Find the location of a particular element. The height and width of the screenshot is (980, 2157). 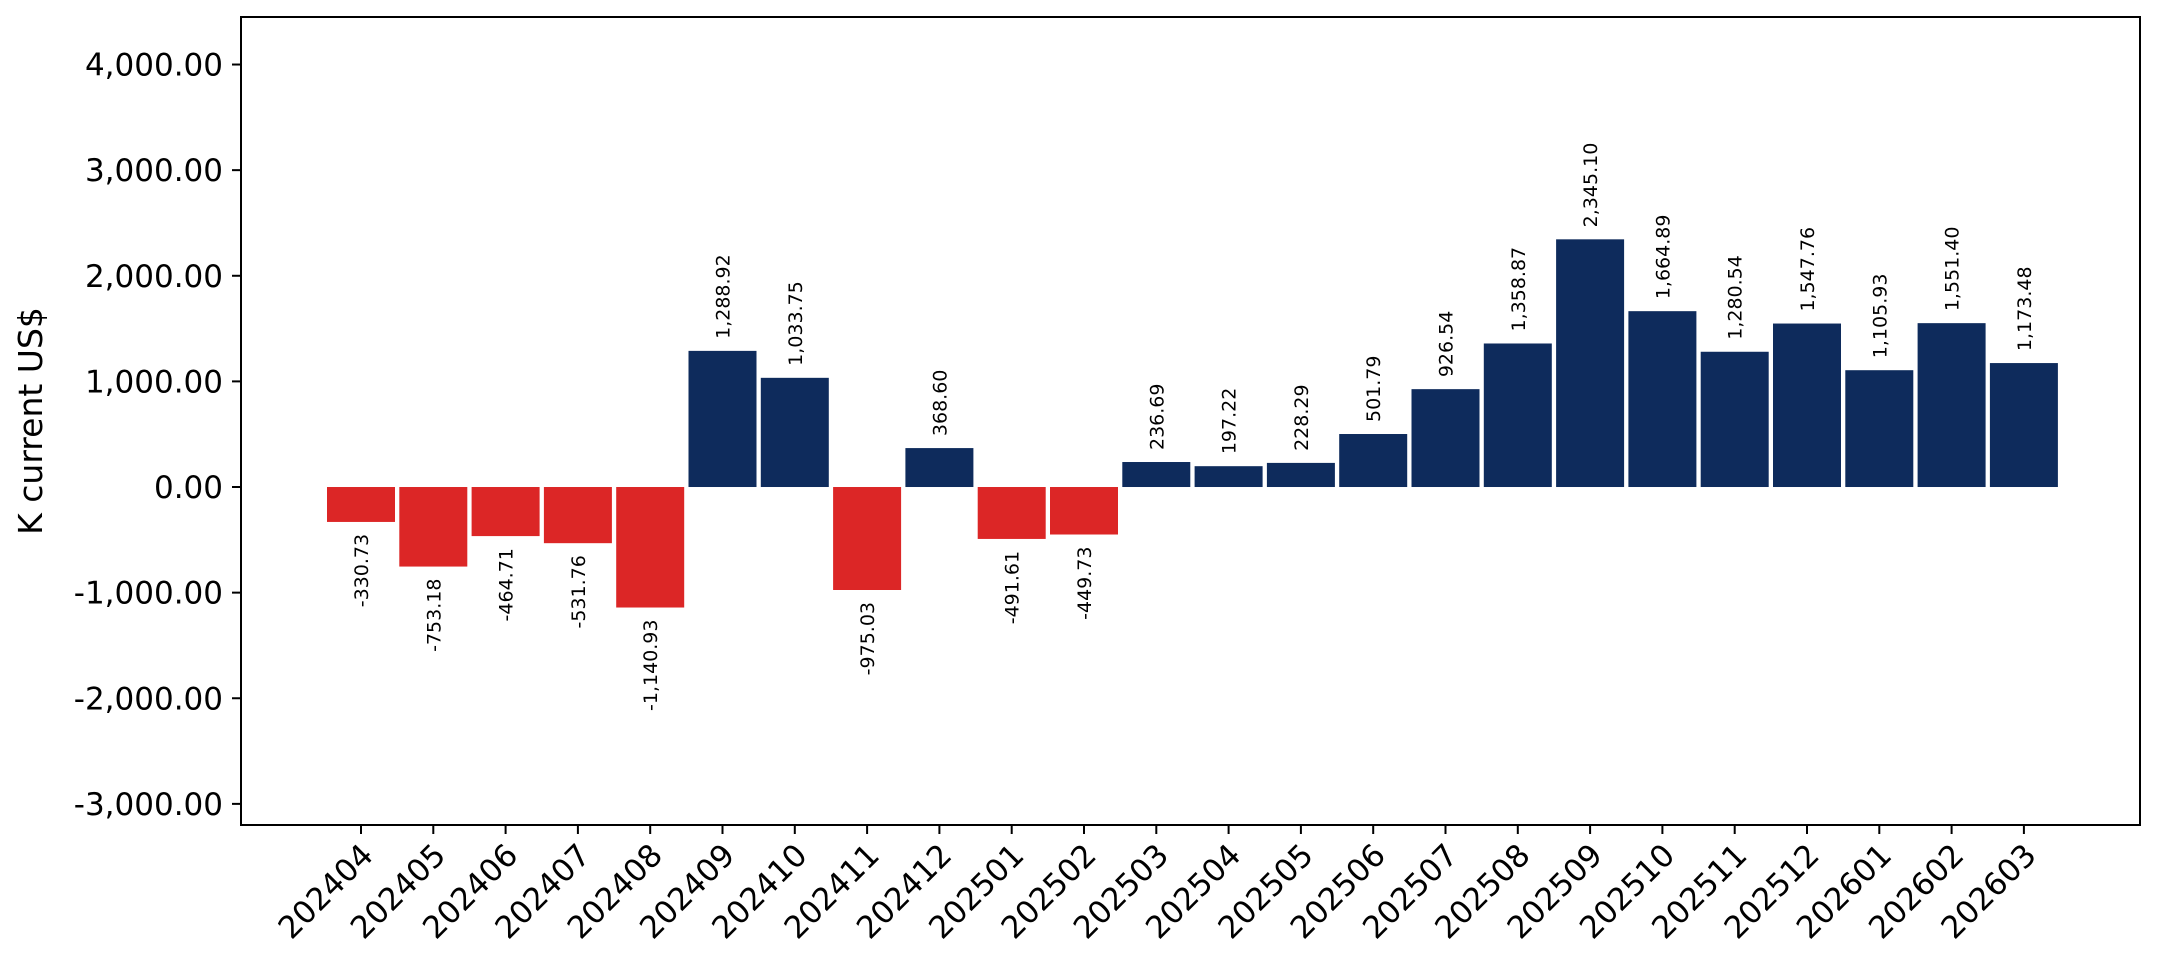

data-label: -330.73 is located at coordinates (362, 570).